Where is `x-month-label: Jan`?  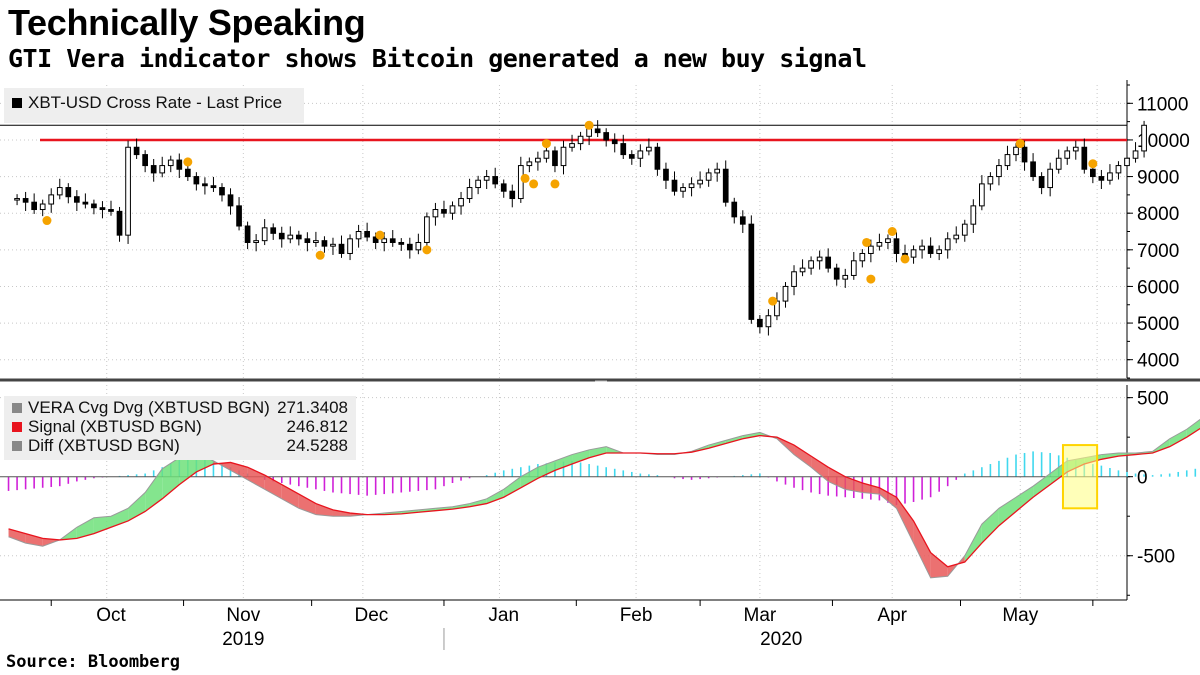
x-month-label: Jan is located at coordinates (503, 615).